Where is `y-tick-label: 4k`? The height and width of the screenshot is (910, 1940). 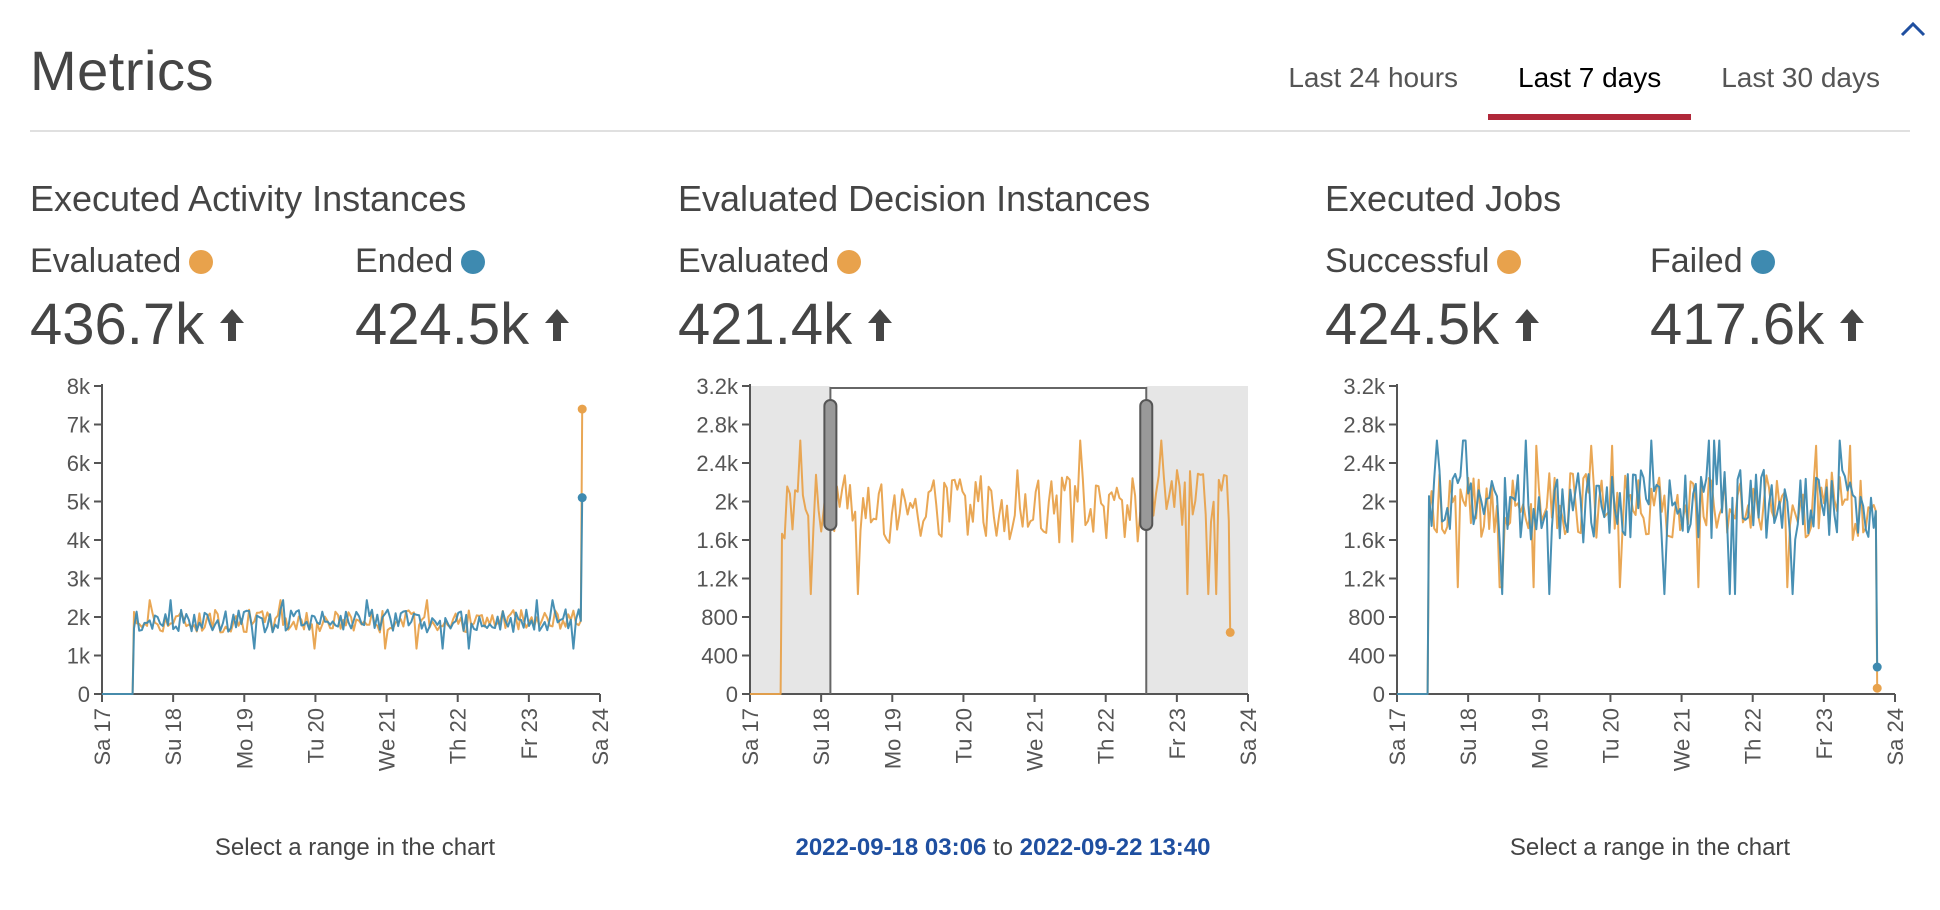 y-tick-label: 4k is located at coordinates (79, 540).